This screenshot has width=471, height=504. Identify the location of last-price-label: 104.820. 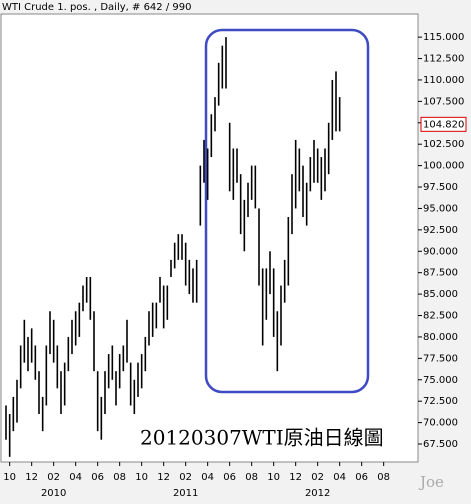
(443, 124).